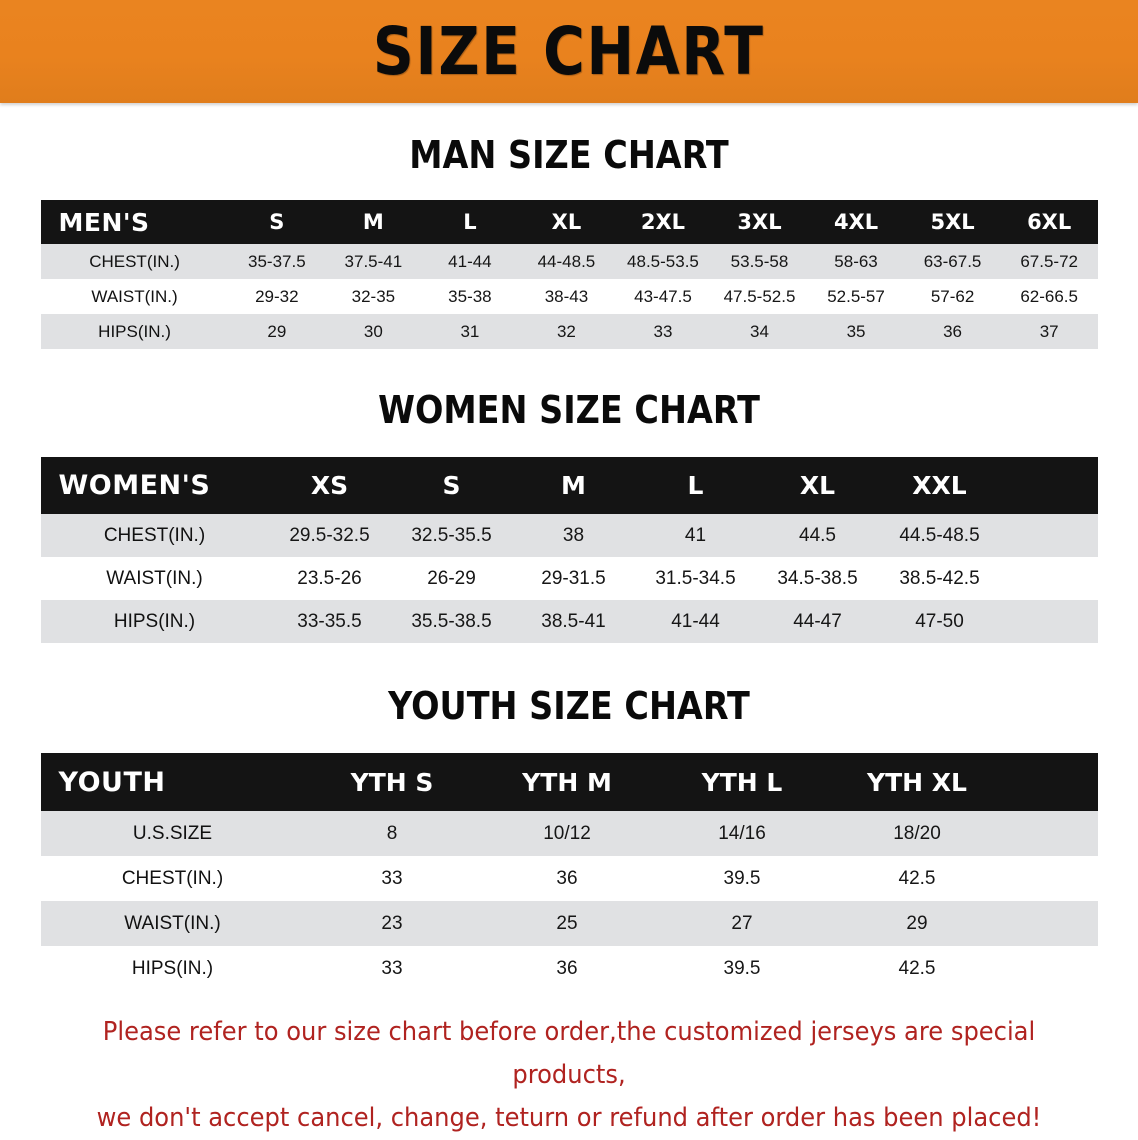 The height and width of the screenshot is (1140, 1138). What do you see at coordinates (856, 296) in the screenshot?
I see `man-waist-4xl: 52.5-57` at bounding box center [856, 296].